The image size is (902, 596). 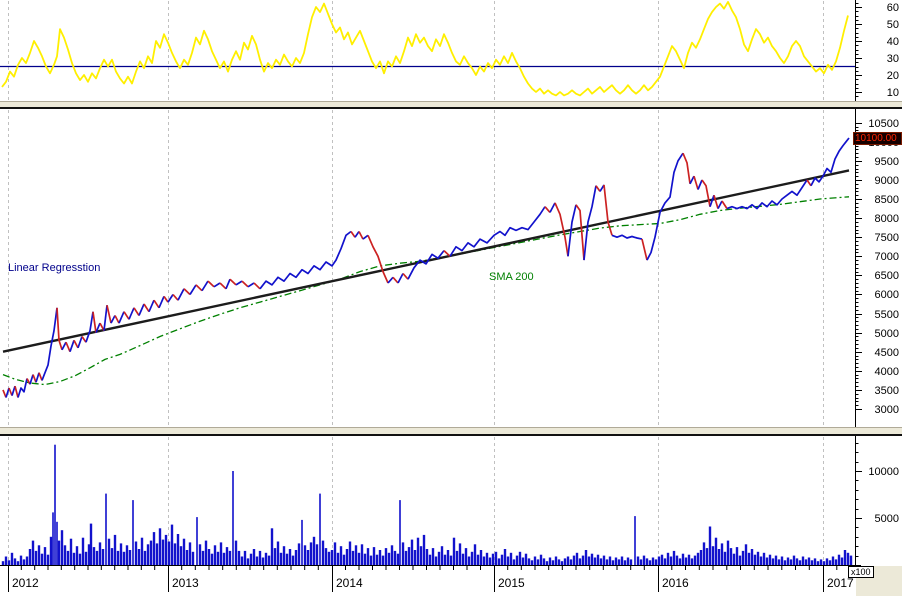 I want to click on panel-splitter-bottom, so click(x=451, y=431).